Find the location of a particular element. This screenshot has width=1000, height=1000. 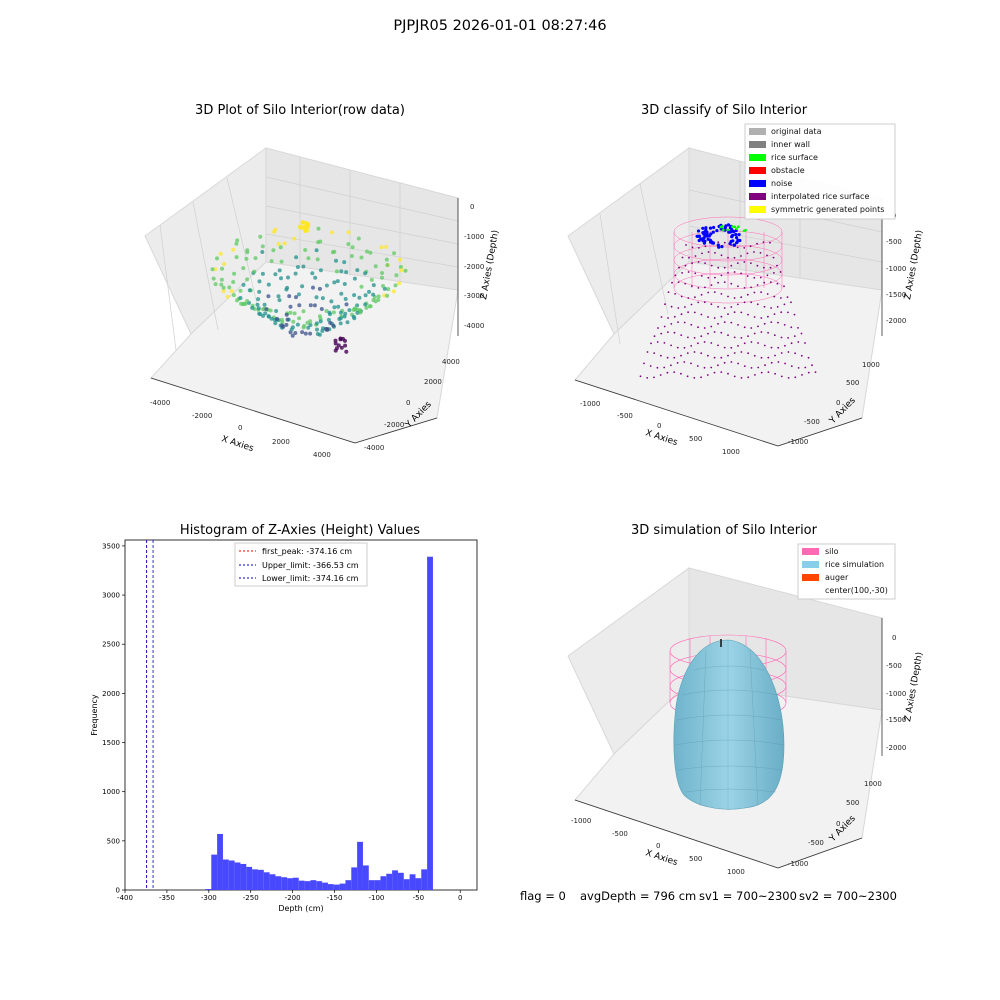

panel3-title: Histogram of Z-Axies (Height) Values is located at coordinates (300, 530).